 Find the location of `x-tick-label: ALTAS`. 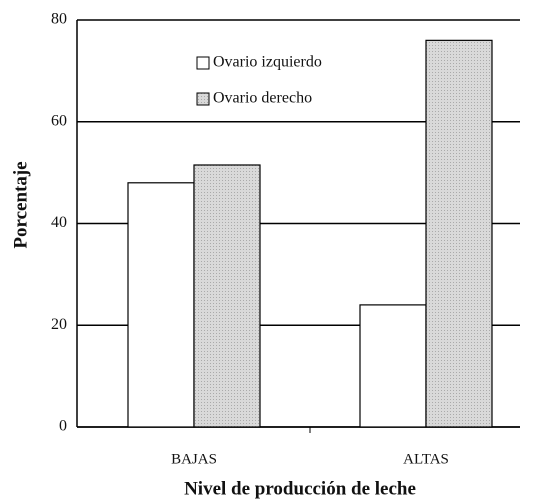

x-tick-label: ALTAS is located at coordinates (426, 459).